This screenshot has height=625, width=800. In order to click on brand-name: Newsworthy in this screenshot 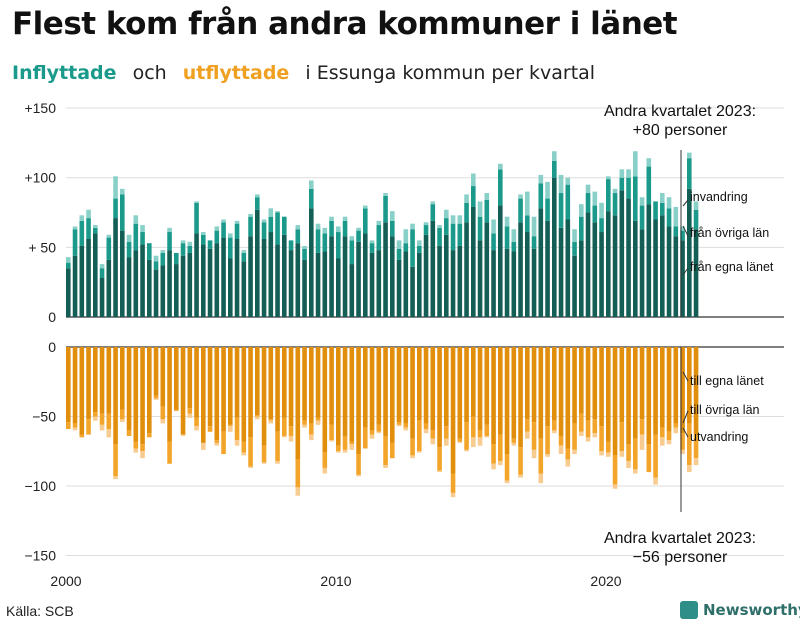, I will do `click(751, 610)`.